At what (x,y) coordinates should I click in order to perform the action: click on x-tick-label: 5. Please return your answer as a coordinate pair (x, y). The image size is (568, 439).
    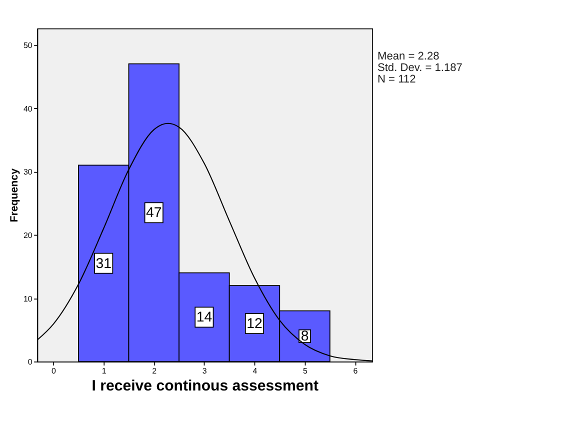
    Looking at the image, I should click on (305, 371).